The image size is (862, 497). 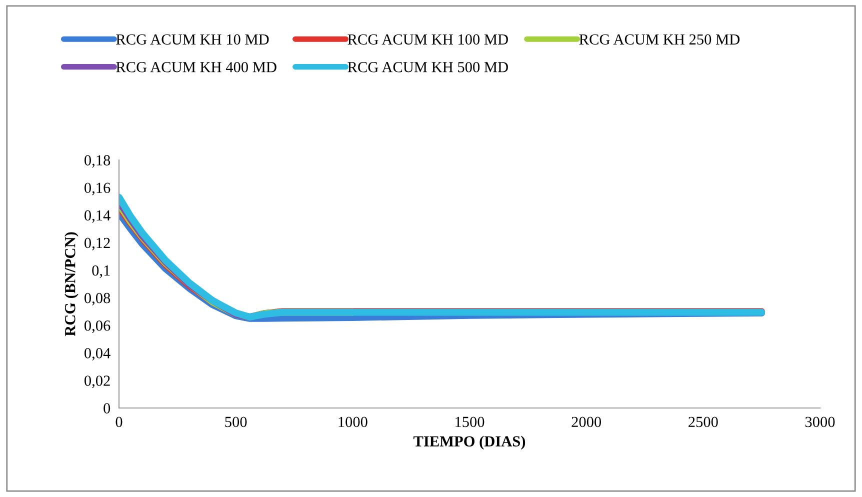 I want to click on y-tick-label: 0,04, so click(x=97, y=354).